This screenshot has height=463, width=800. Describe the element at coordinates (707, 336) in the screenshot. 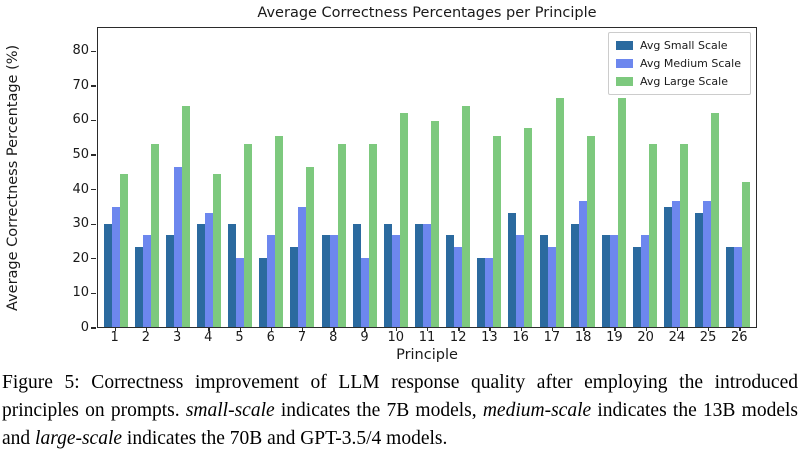

I see `x-tick-label-25: 25` at that location.